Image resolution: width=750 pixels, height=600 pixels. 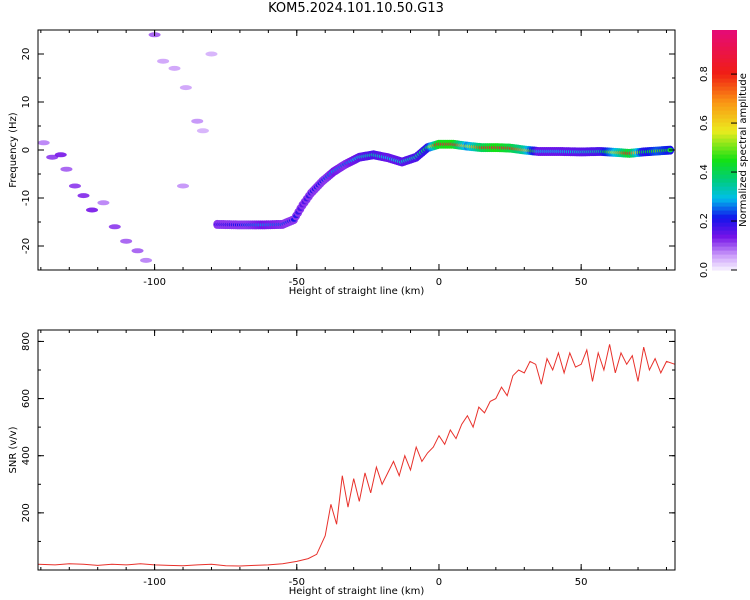 I want to click on colorbar-label: Normalized spectral amplitude, so click(x=743, y=150).